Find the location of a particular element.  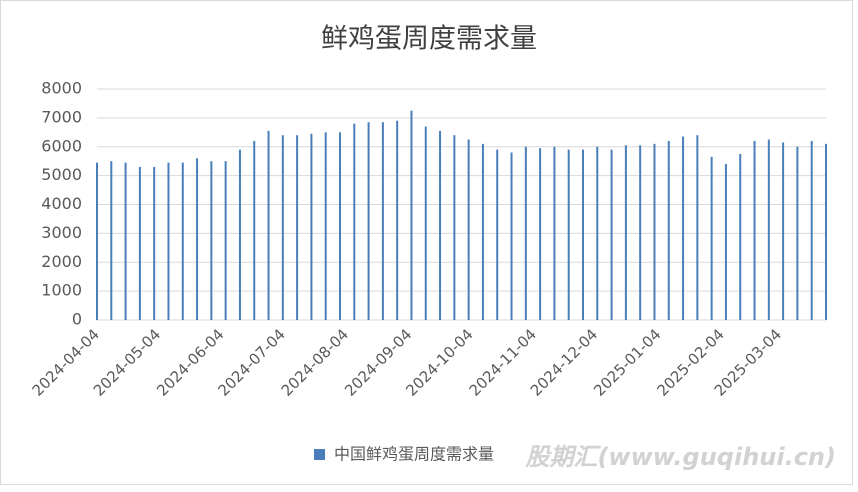

y-tick-label: 6000 is located at coordinates (61, 145).